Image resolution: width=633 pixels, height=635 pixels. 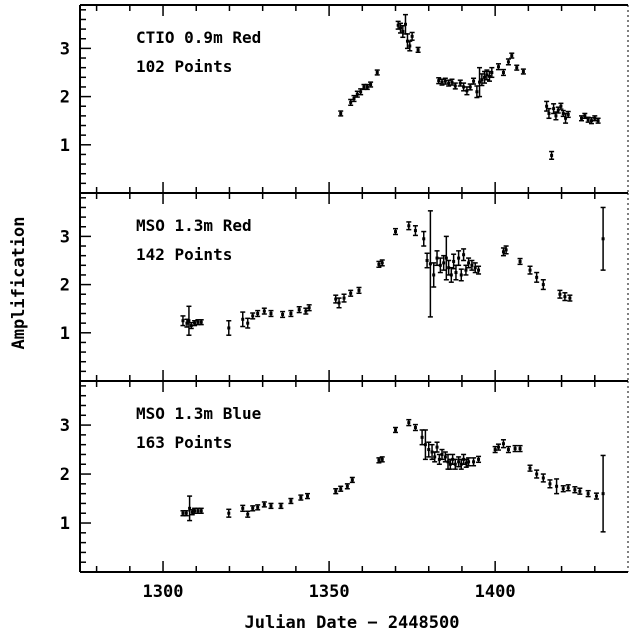 What do you see at coordinates (352, 623) in the screenshot?
I see `x-axis-title: Julian Date − 2448500` at bounding box center [352, 623].